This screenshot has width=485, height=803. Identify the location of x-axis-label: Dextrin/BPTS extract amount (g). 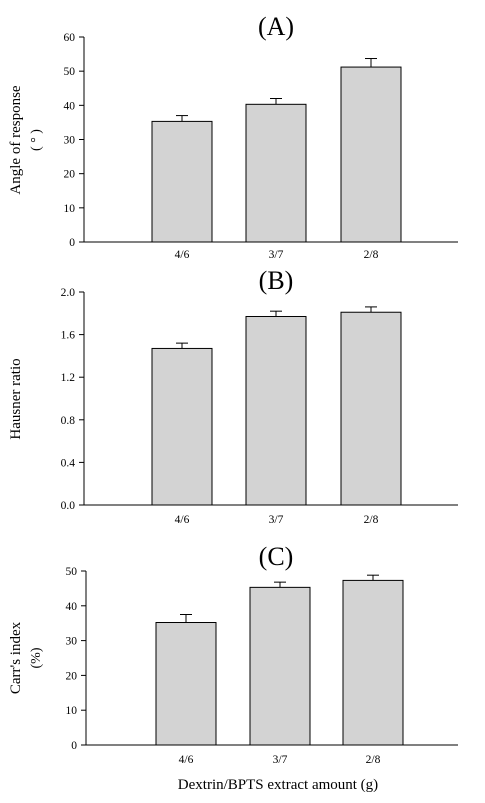
(278, 785).